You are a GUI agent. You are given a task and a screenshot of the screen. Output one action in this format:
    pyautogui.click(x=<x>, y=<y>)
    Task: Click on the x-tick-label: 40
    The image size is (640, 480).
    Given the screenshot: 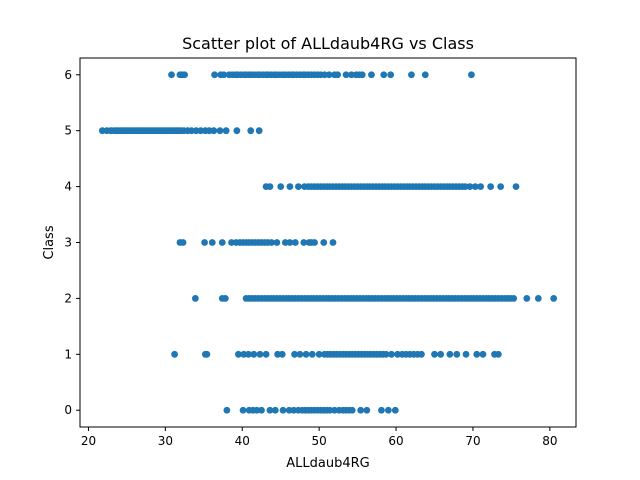 What is the action you would take?
    pyautogui.click(x=242, y=441)
    